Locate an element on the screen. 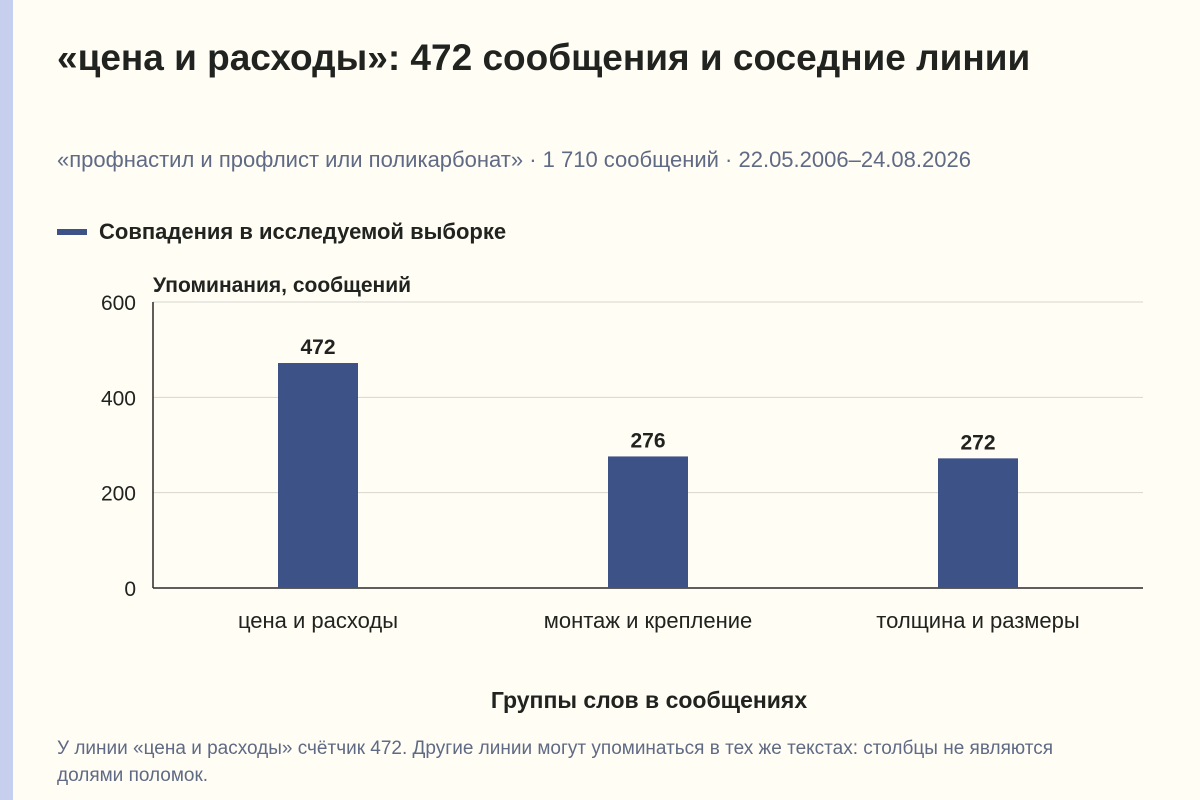  legend-label: Совпадения в исследуемой выборке is located at coordinates (303, 231).